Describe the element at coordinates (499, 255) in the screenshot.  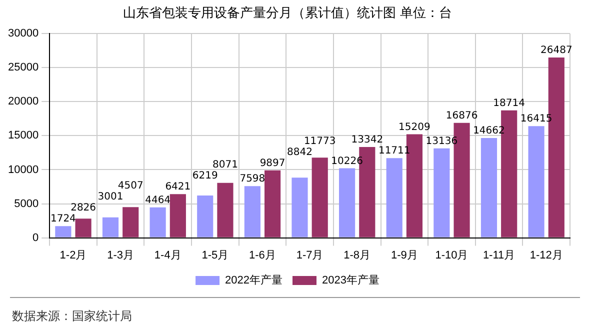
I see `x-tick-label: 1-11月` at that location.